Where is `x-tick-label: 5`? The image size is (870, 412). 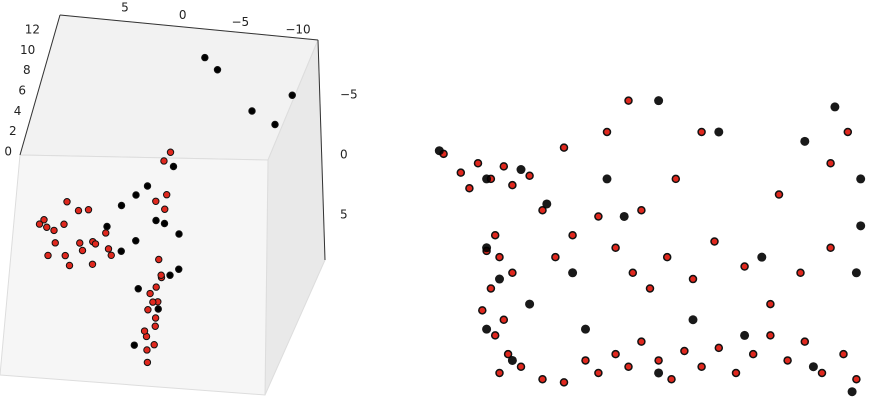
x-tick-label: 5 is located at coordinates (125, 8).